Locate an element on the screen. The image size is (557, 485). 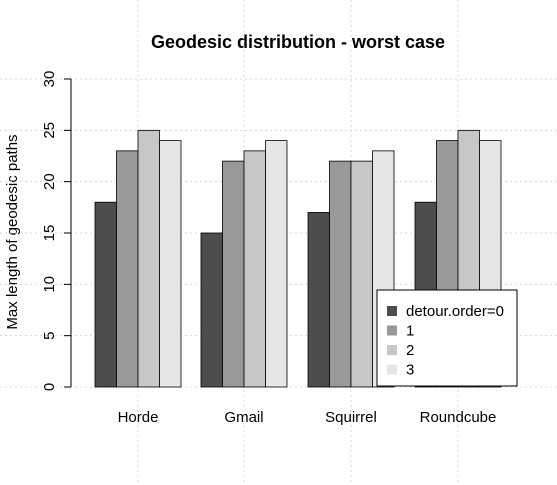
y-tick-label: 30 is located at coordinates (49, 79).